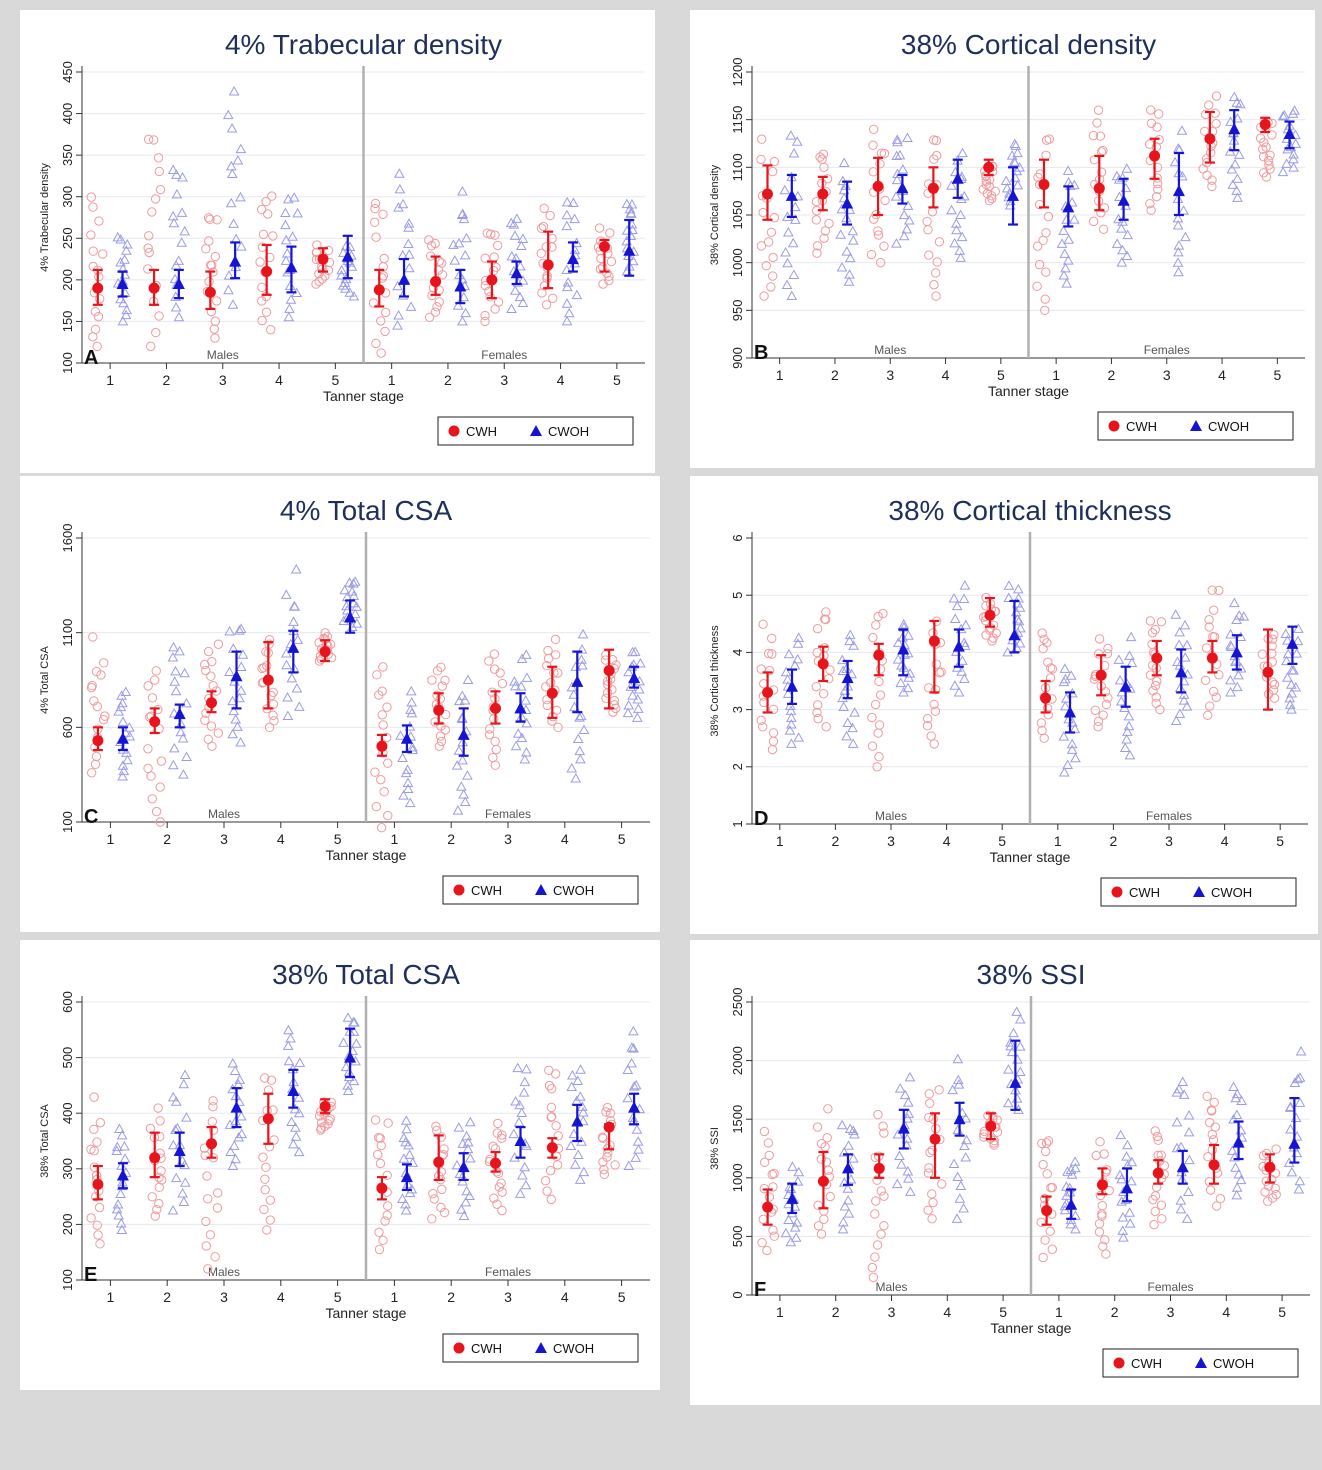 Image resolution: width=1322 pixels, height=1470 pixels. What do you see at coordinates (1170, 1287) in the screenshot?
I see `sex-label: Females` at bounding box center [1170, 1287].